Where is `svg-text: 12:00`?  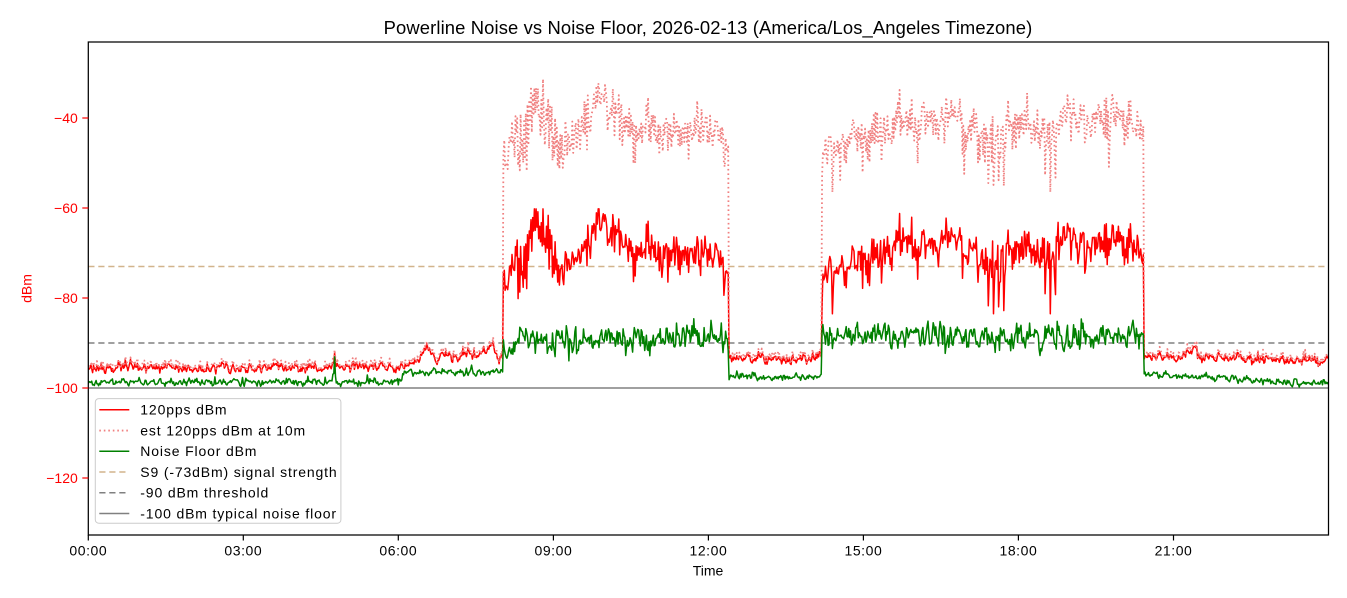
svg-text: 12:00 is located at coordinates (709, 551).